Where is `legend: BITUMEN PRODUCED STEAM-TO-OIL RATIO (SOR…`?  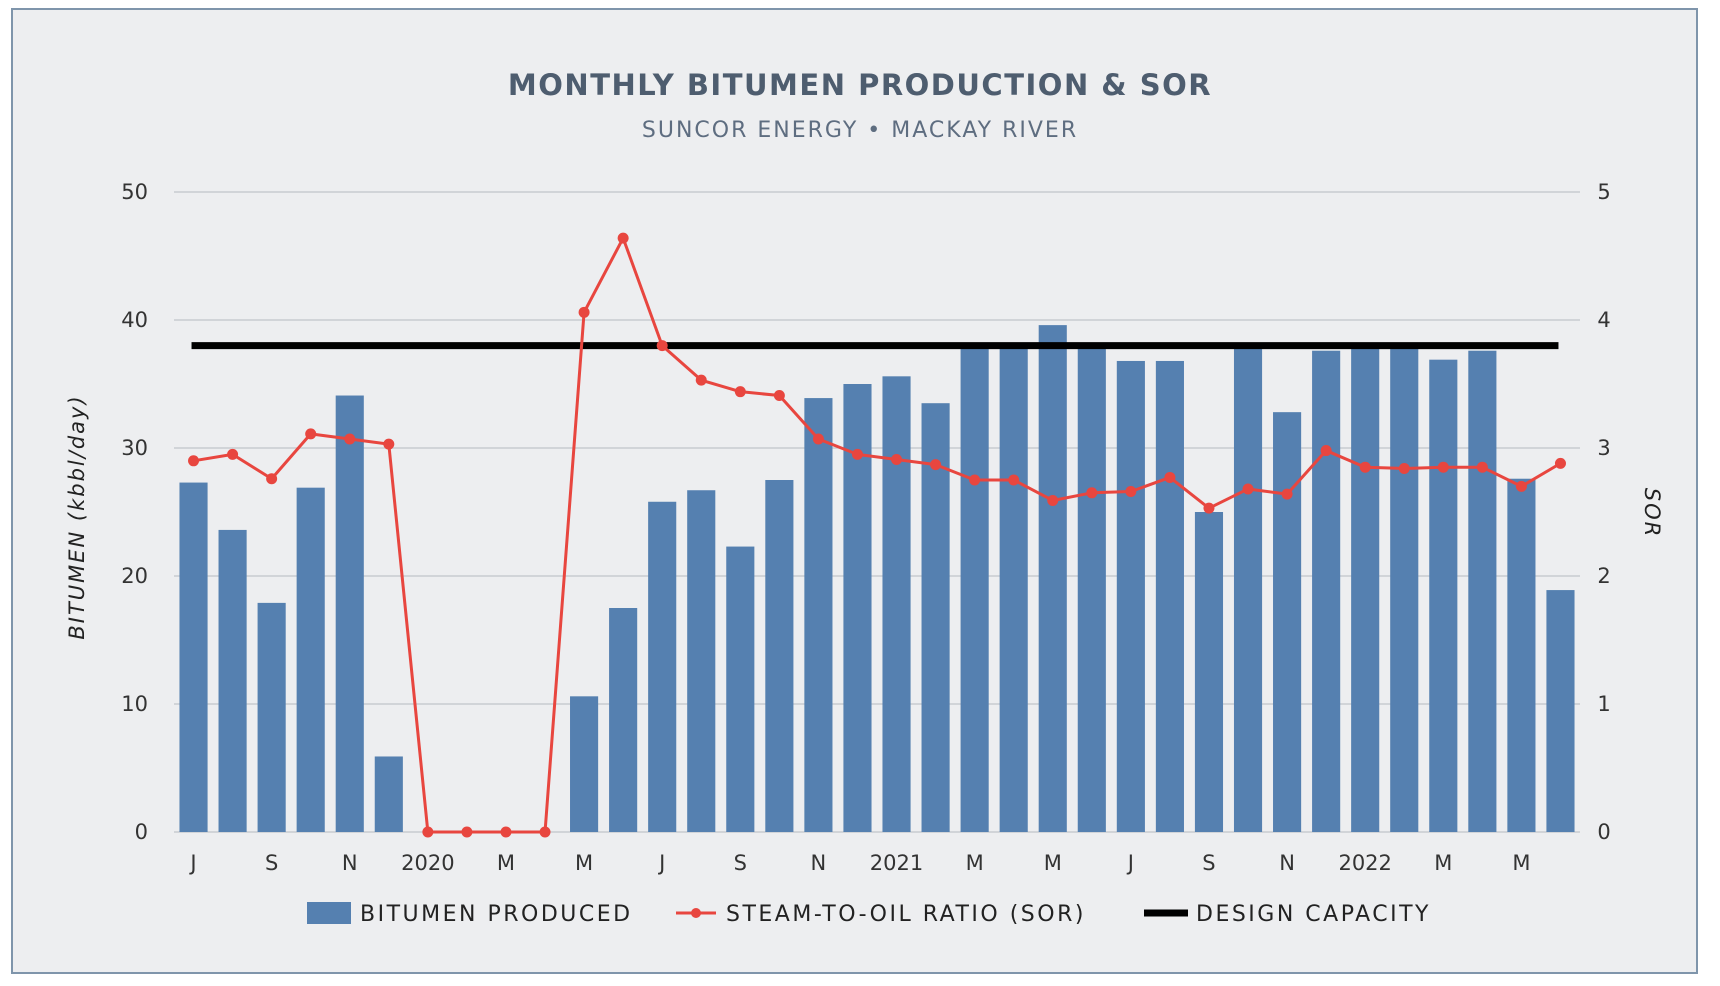
legend: BITUMEN PRODUCED STEAM-TO-OIL RATIO (SOR… is located at coordinates (869, 914).